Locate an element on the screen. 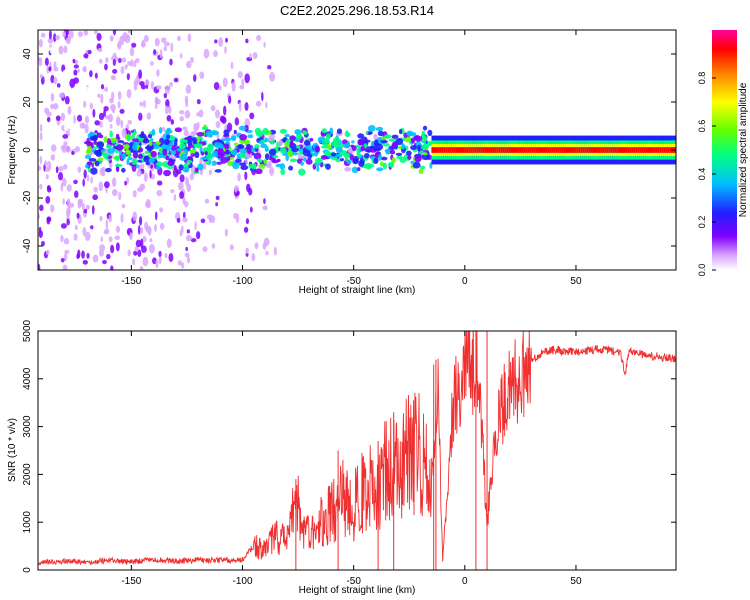 This screenshot has height=600, width=750. y-tick-label: 1000 is located at coordinates (27, 522).